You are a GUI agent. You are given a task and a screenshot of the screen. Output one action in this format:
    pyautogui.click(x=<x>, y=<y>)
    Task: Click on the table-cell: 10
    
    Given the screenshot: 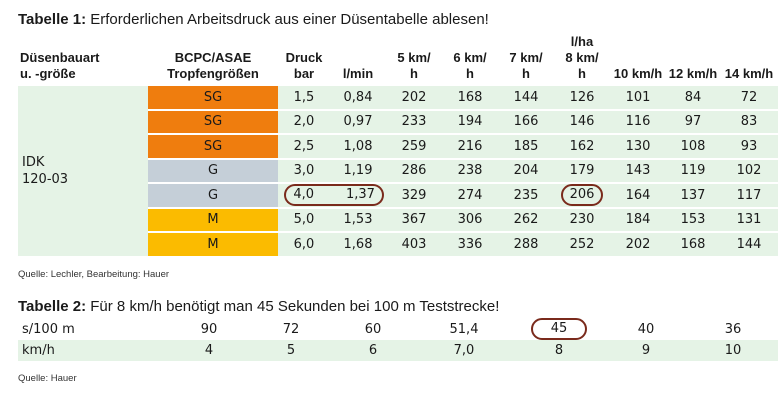 What is the action you would take?
    pyautogui.click(x=733, y=350)
    